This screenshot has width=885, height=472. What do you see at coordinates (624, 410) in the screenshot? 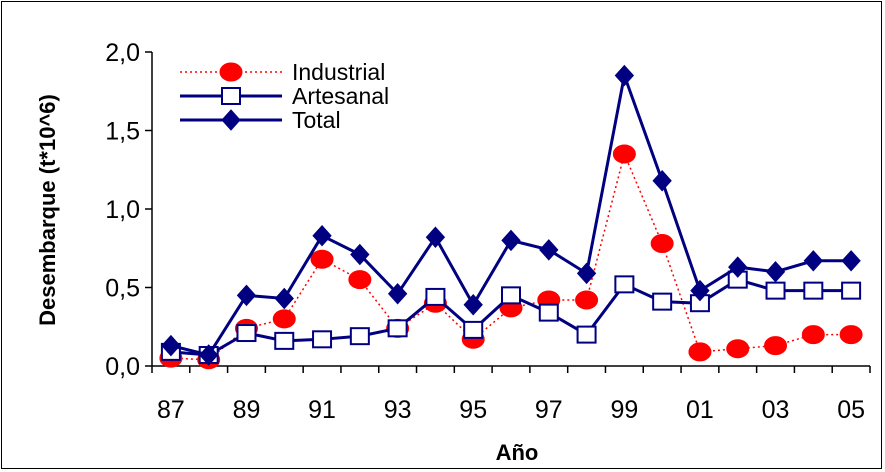
I see `x-tick-label: 99` at bounding box center [624, 410].